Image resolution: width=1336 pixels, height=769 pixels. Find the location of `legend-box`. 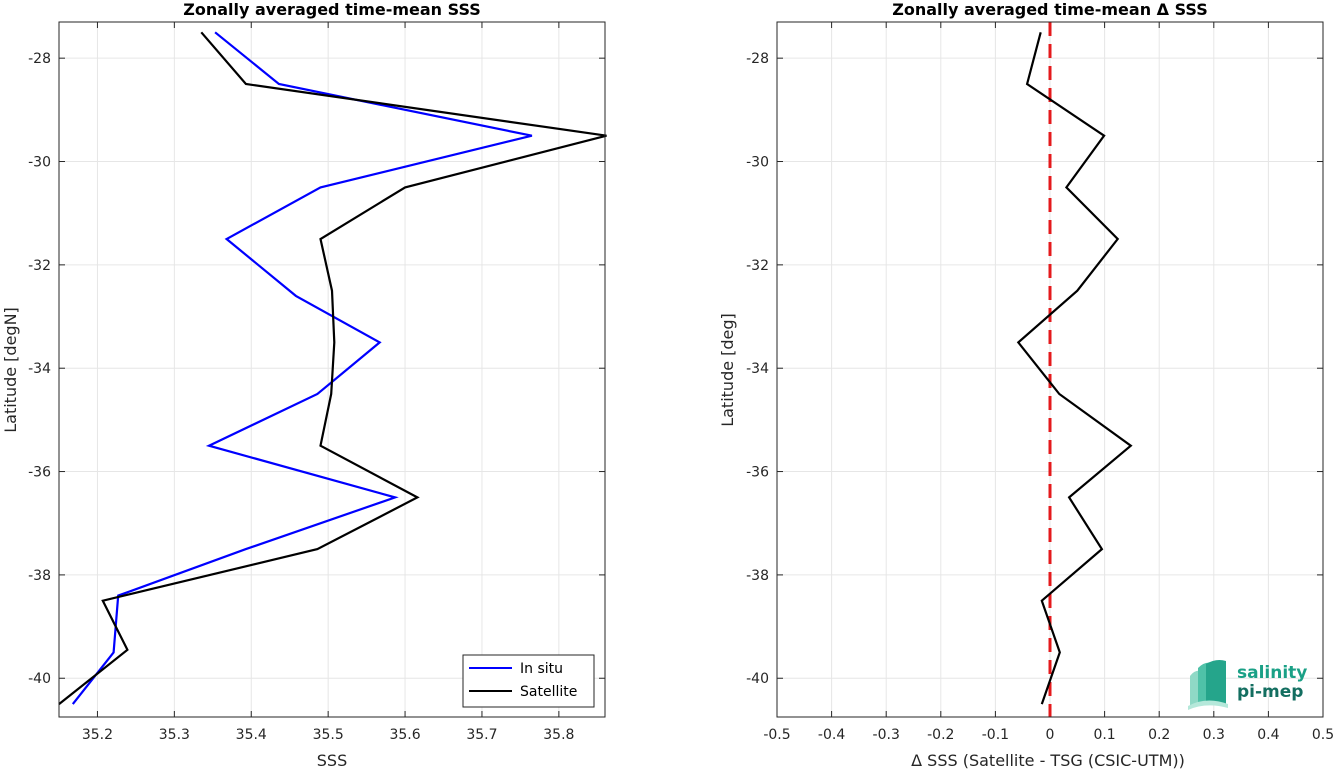

legend-box is located at coordinates (528, 681).